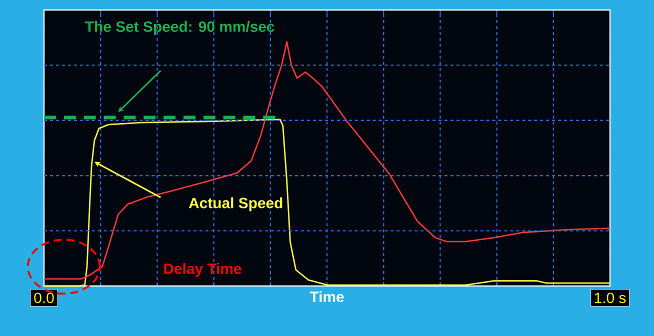  I want to click on text: The Set Speed: 90 mm/sec, so click(179, 27).